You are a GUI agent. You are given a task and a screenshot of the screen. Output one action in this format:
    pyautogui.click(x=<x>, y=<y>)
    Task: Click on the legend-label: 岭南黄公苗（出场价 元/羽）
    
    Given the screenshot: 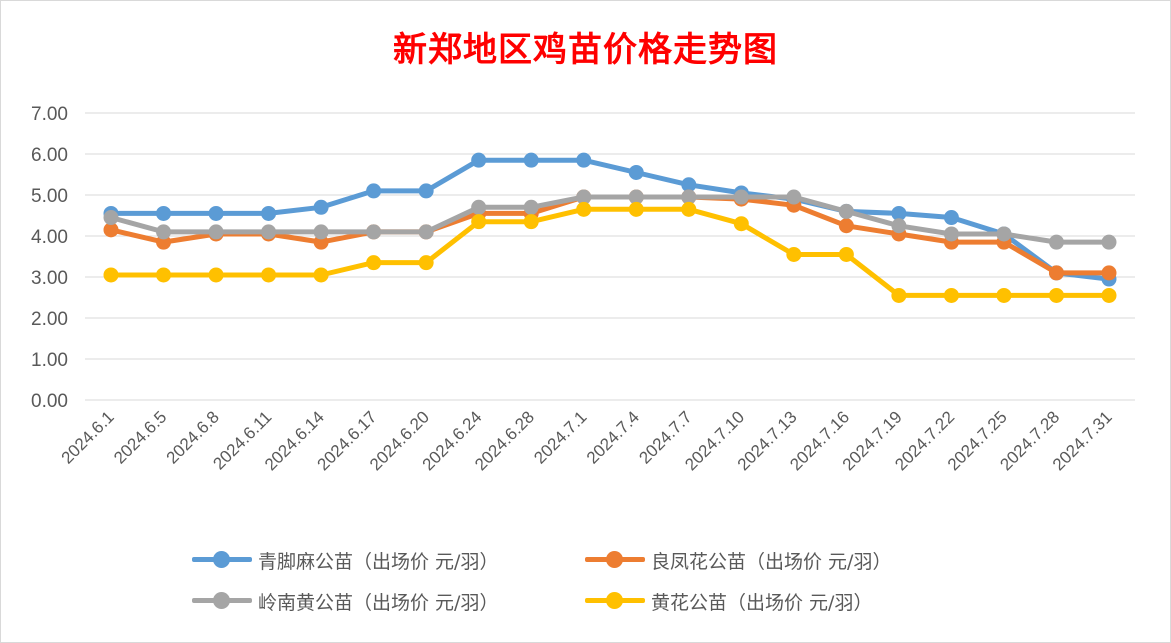 What is the action you would take?
    pyautogui.click(x=378, y=602)
    